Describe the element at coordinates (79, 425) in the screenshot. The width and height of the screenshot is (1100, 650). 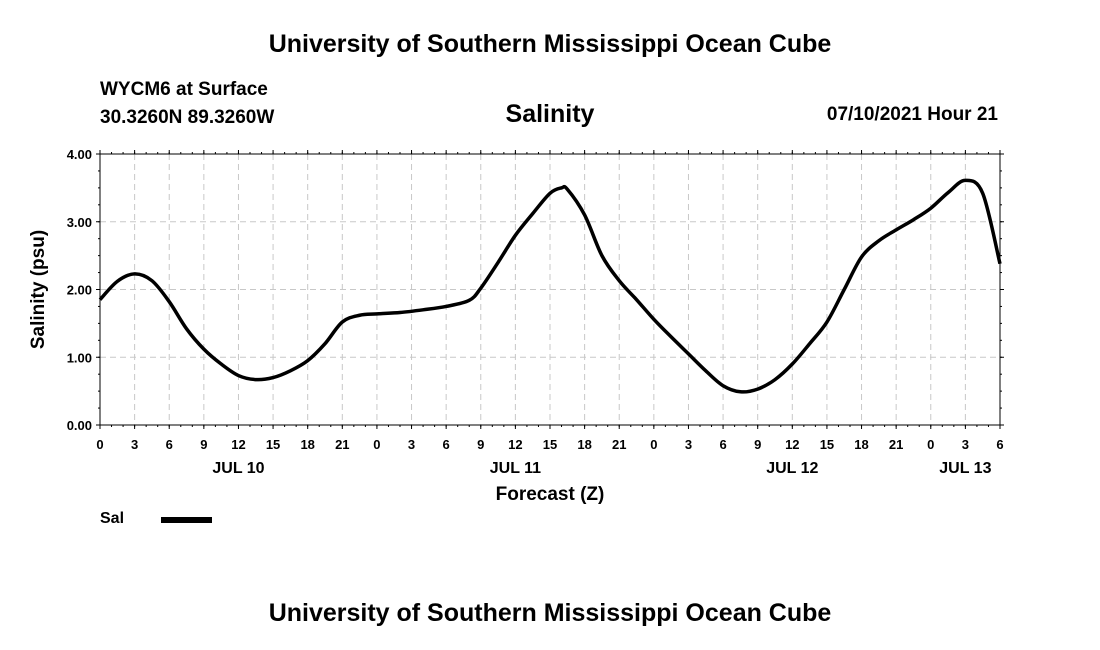
I see `y-tick-label: 0.00` at that location.